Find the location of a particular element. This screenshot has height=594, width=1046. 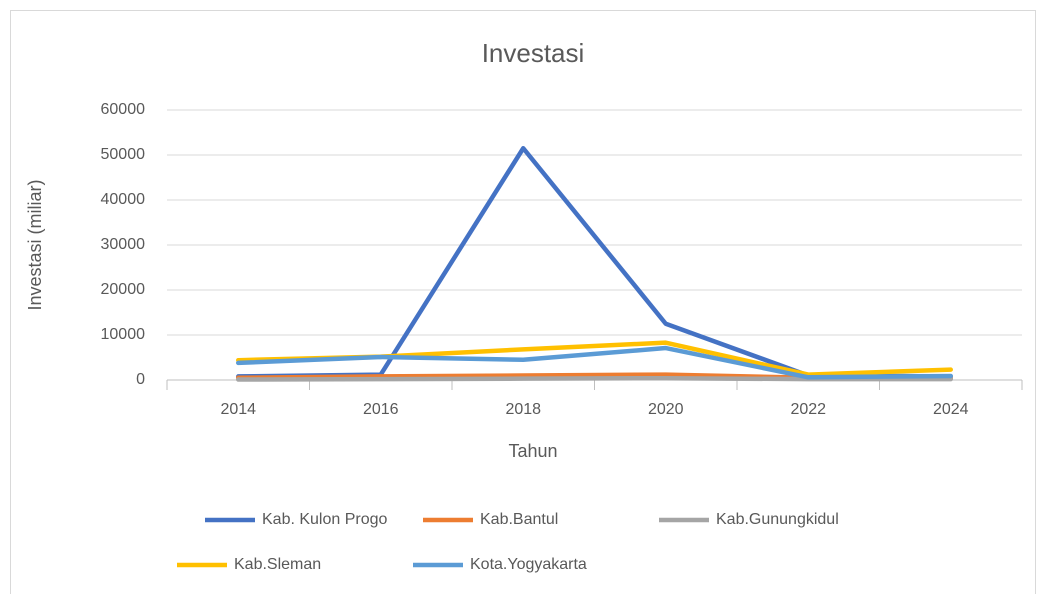

y-tick-label: 40000 is located at coordinates (123, 199).